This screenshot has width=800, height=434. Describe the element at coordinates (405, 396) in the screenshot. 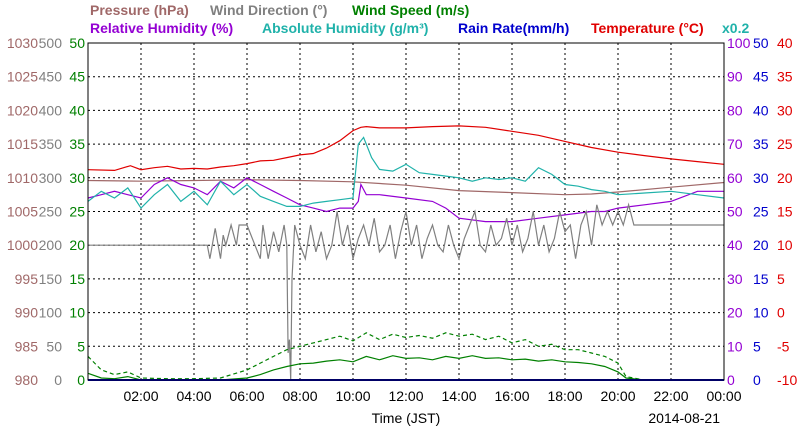

I see `x-tick-label: 12:00` at that location.